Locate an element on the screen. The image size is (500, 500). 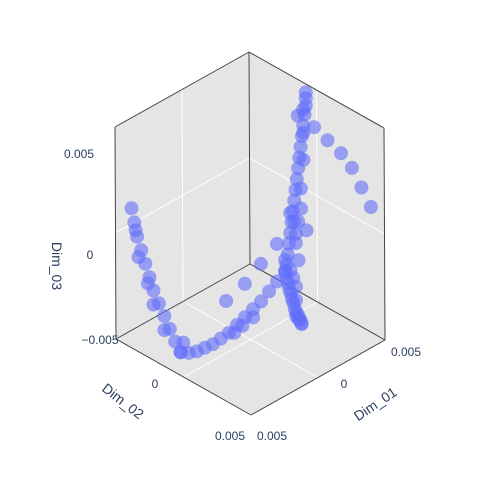
x-tick-label: 0 is located at coordinates (344, 384).